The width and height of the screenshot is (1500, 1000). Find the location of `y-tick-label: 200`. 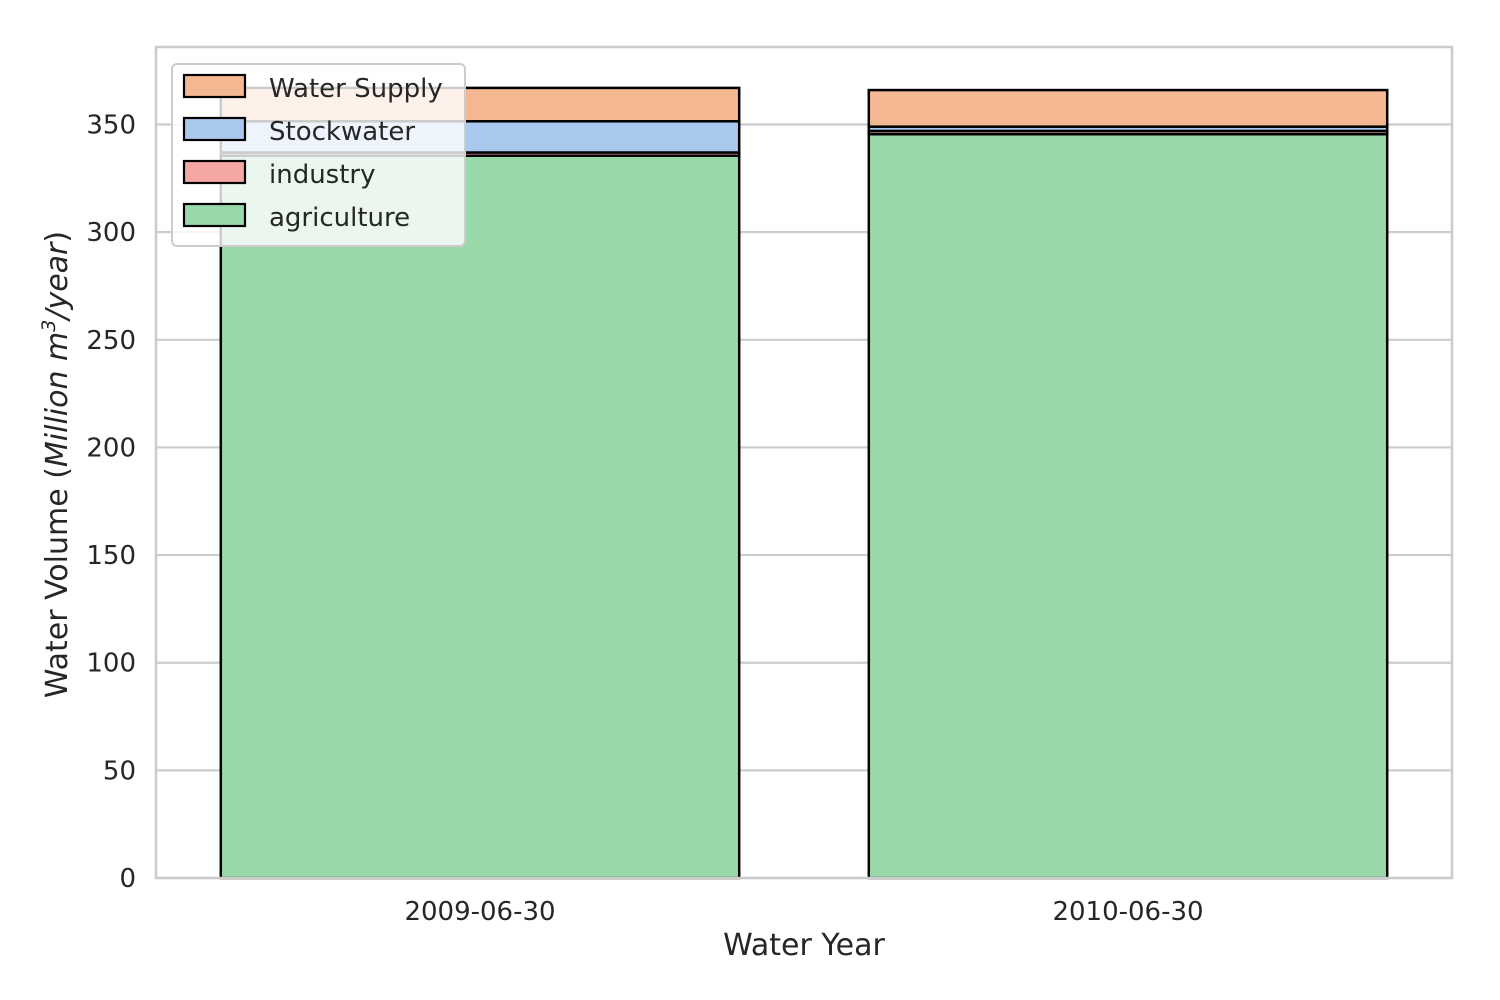

y-tick-label: 200 is located at coordinates (111, 448).